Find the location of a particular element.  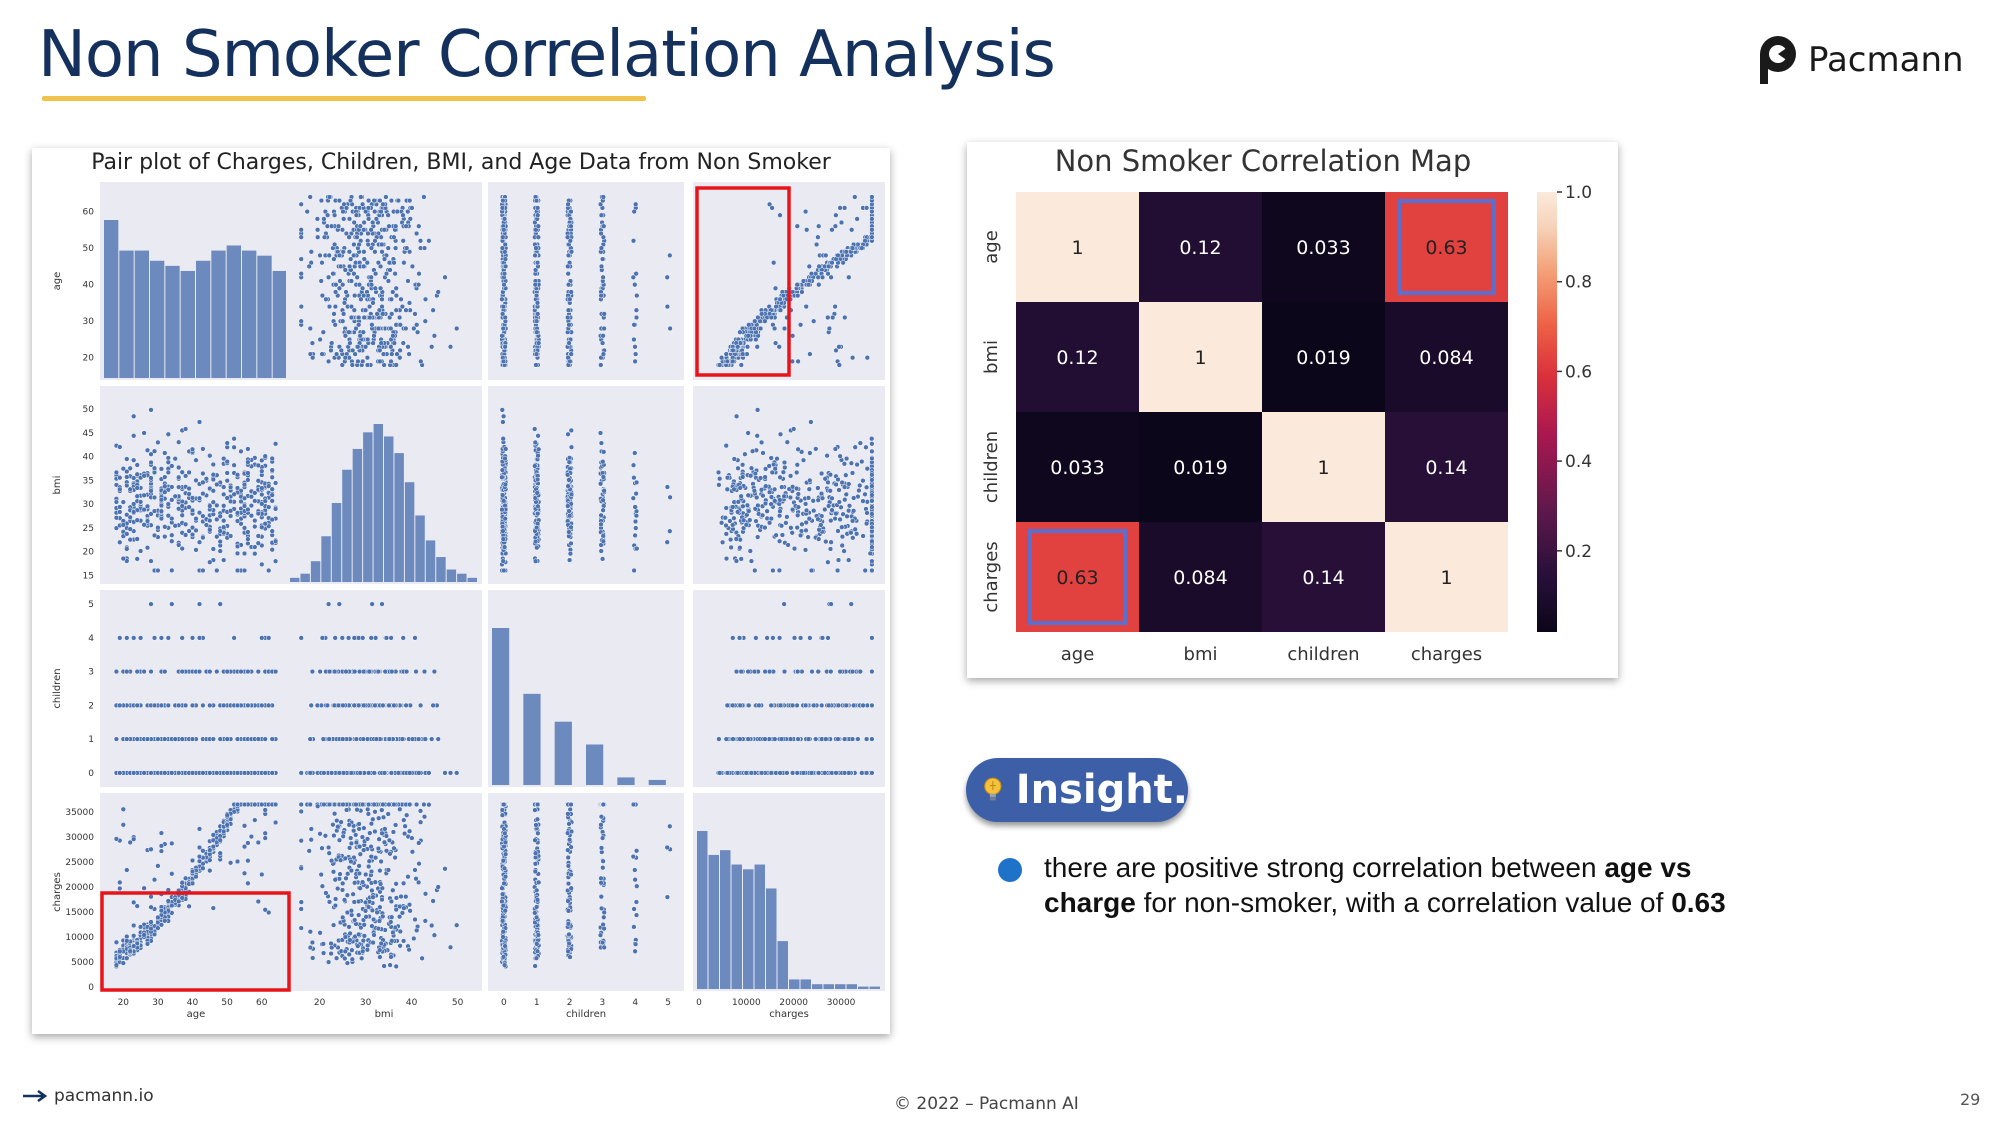

pair-cell-children-age is located at coordinates (196, 688).